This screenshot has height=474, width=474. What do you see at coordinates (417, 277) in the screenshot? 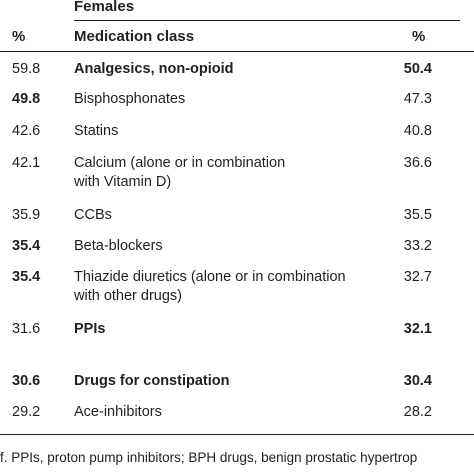
I see `row-right-percent: 32.7` at bounding box center [417, 277].